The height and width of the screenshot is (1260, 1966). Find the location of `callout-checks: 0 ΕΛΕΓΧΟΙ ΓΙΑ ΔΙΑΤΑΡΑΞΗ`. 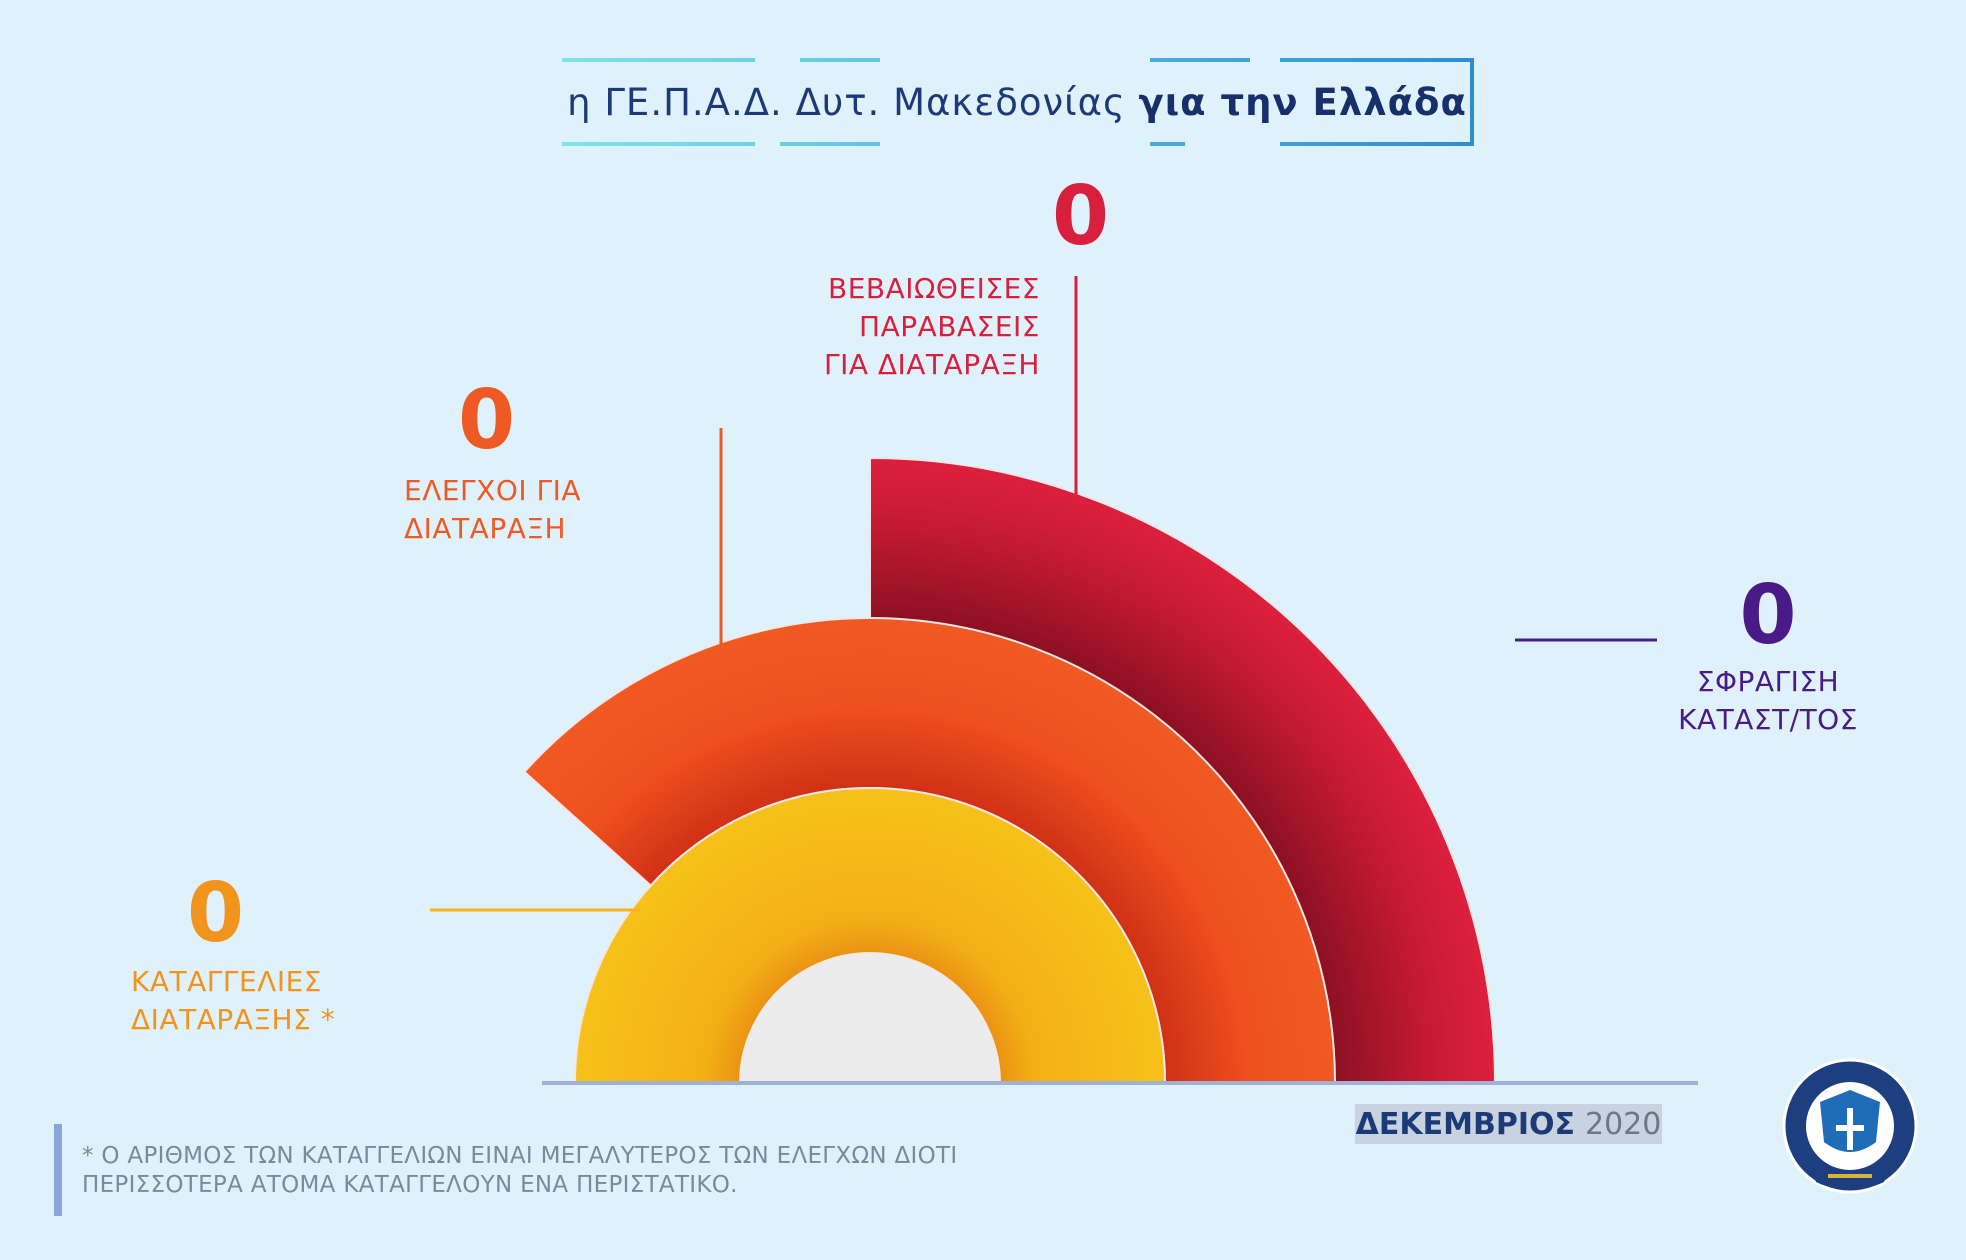

callout-checks: 0 ΕΛΕΓΧΟΙ ΓΙΑ ΔΙΑΤΑΡΑΞΗ is located at coordinates (492, 464).